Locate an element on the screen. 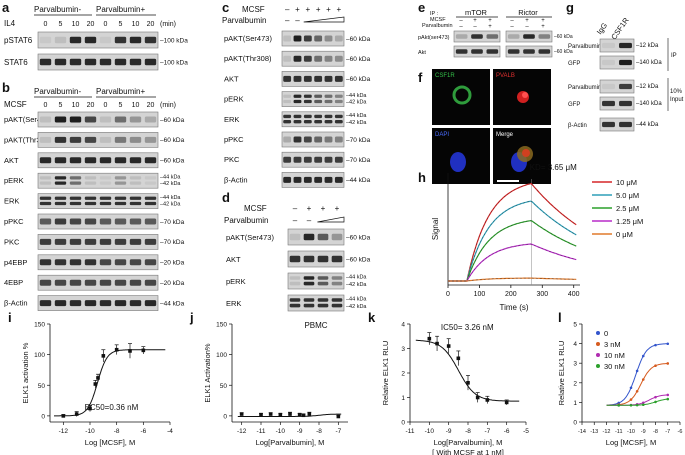 Image resolution: width=685 pixels, height=455 pixels. row-label-parvalbumin: Parvalbumin is located at coordinates (437, 26).